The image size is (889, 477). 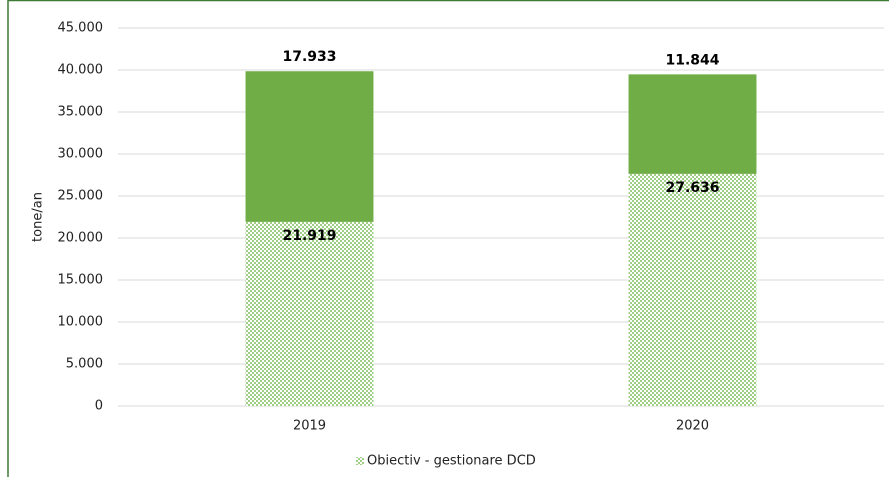 What do you see at coordinates (692, 188) in the screenshot?
I see `value-label: 27.636` at bounding box center [692, 188].